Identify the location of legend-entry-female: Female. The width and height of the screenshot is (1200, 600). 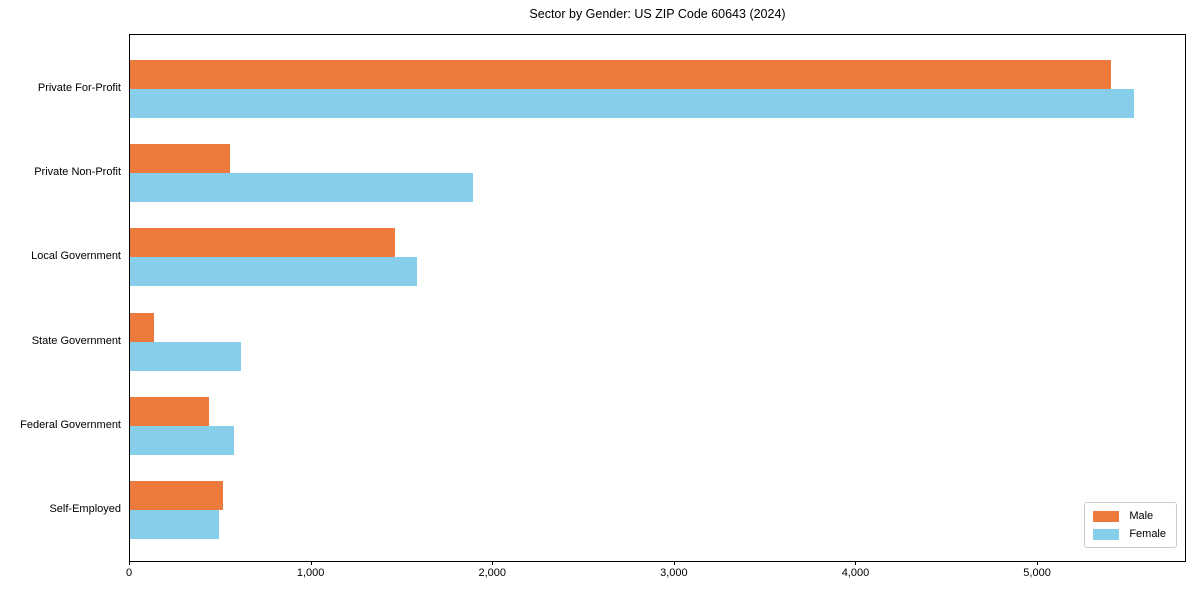
(1129, 534).